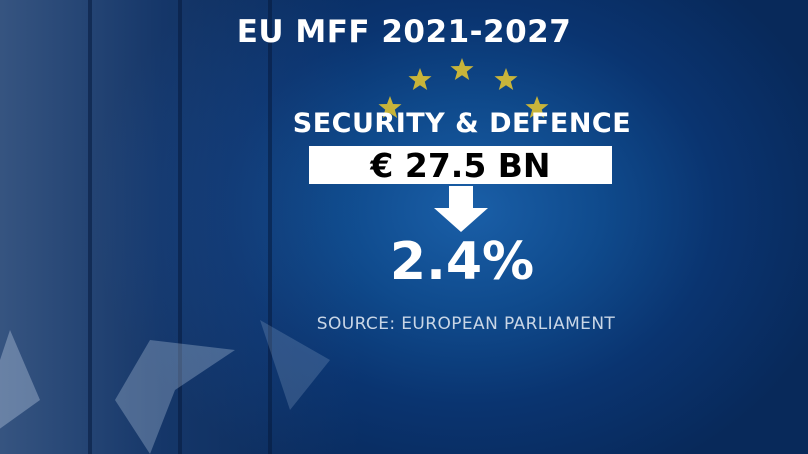 Image resolution: width=808 pixels, height=454 pixels. I want to click on percent-value: 2.4%, so click(462, 262).